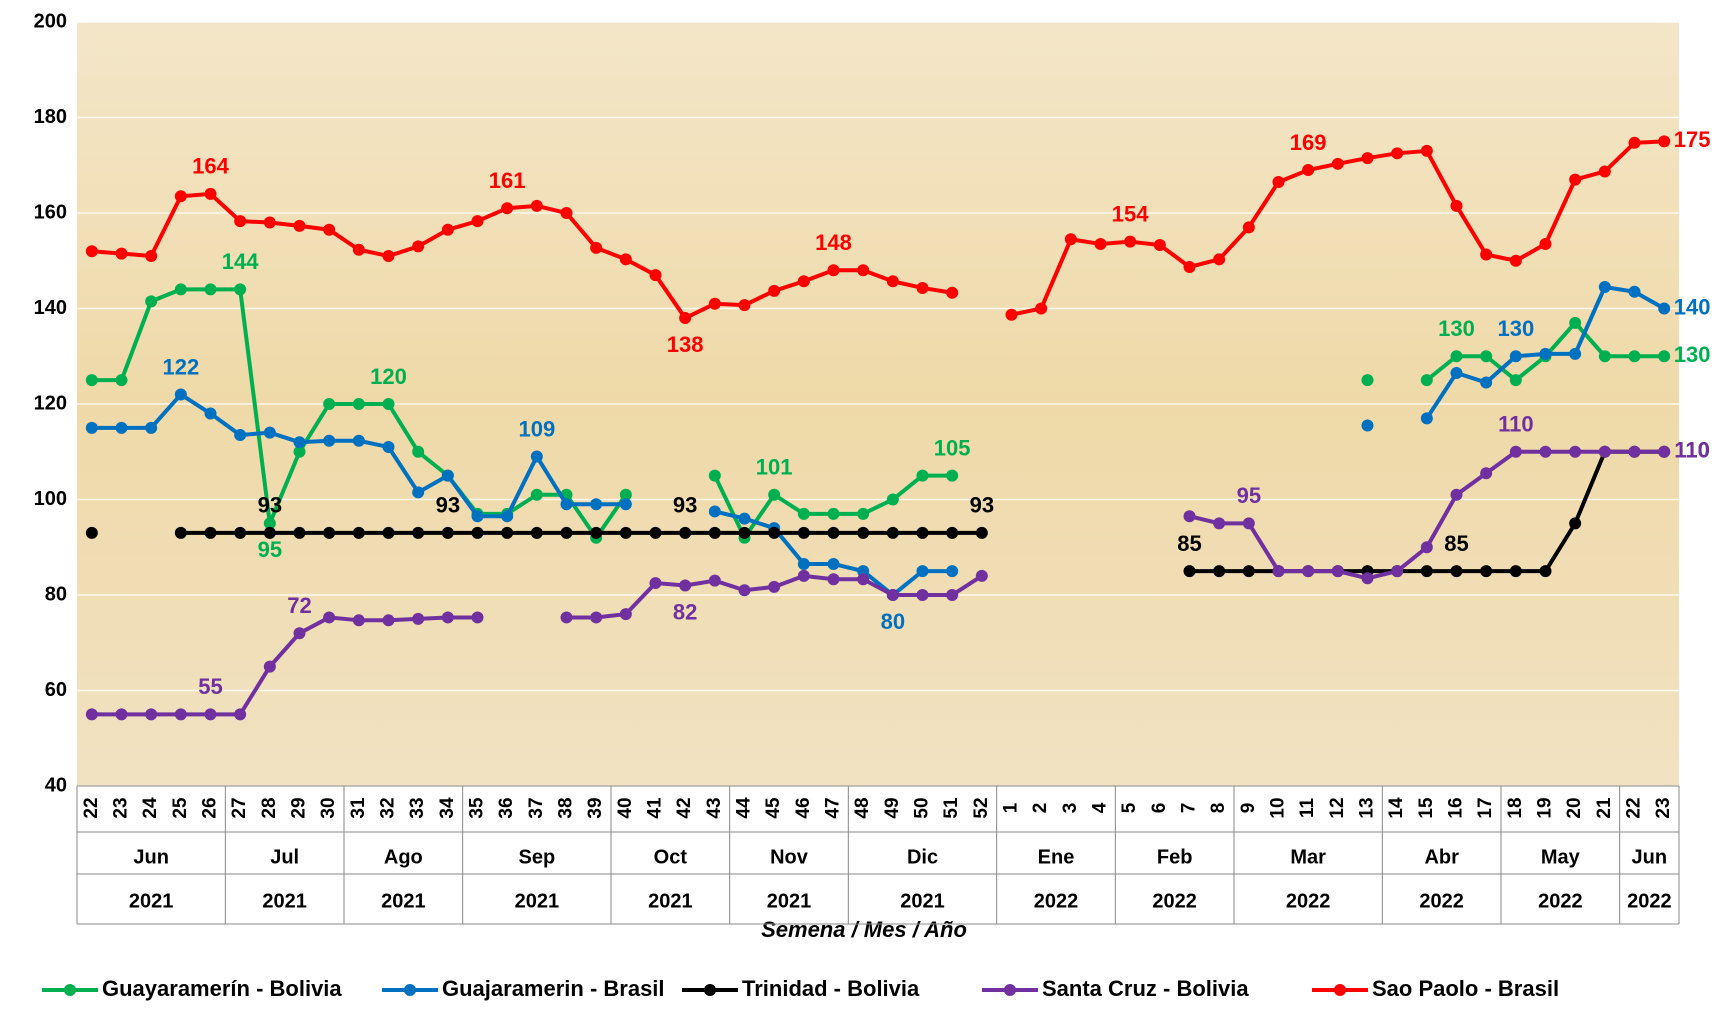 Image resolution: width=1727 pixels, height=1012 pixels. Describe the element at coordinates (1426, 808) in the screenshot. I see `x-tick-label: 15` at that location.